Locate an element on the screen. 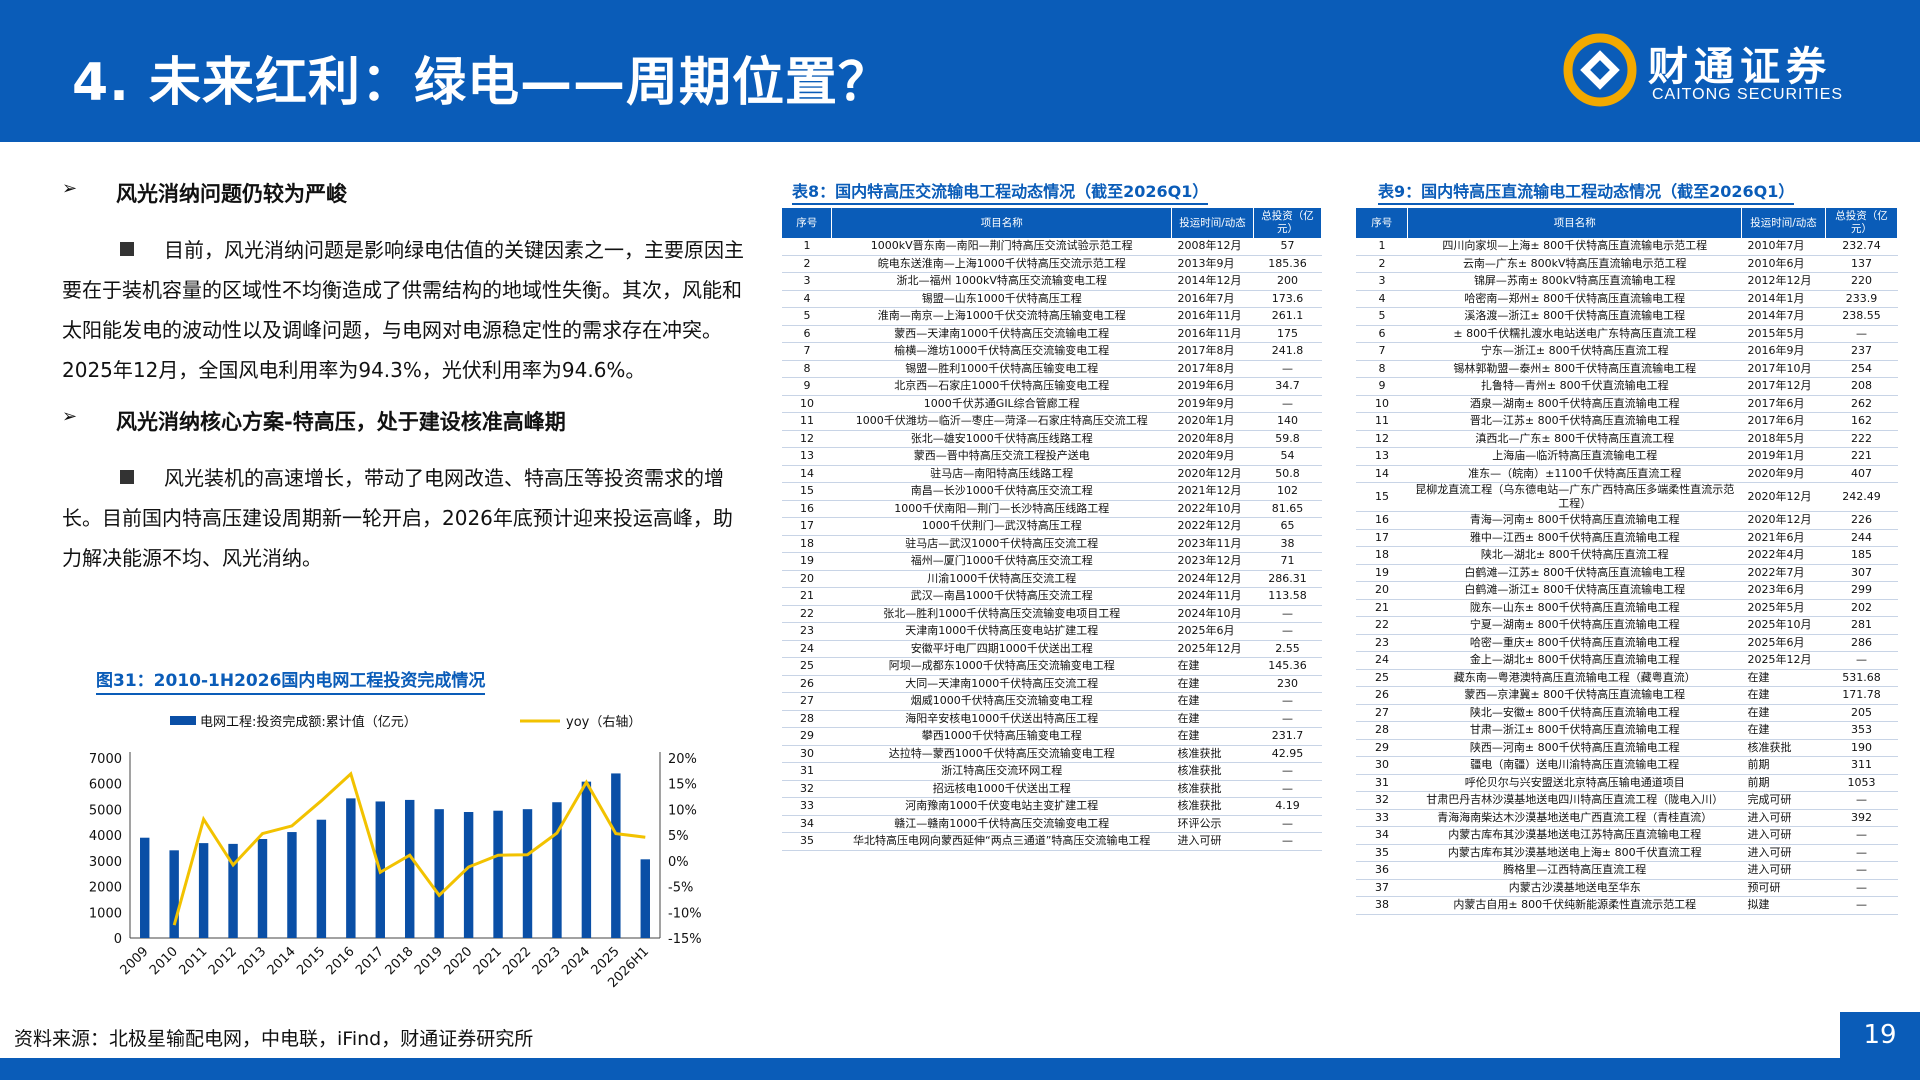 The height and width of the screenshot is (1080, 1920). caitong-logo-icon is located at coordinates (1600, 70).